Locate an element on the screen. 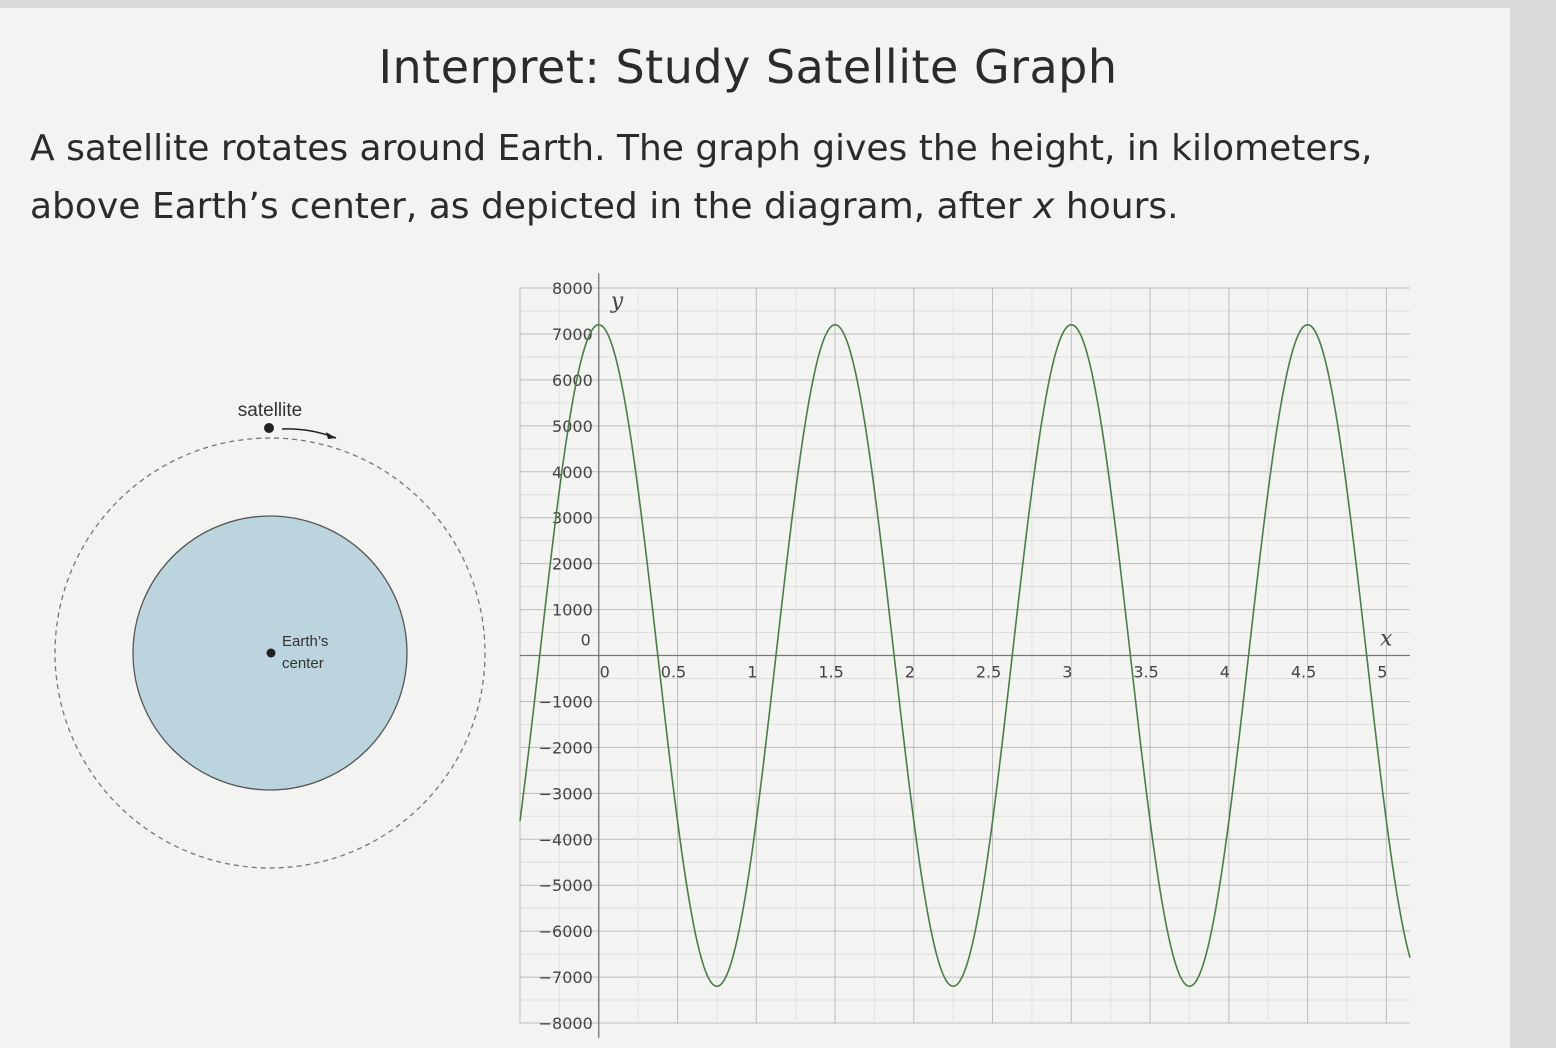 Image resolution: width=1556 pixels, height=1048 pixels. satellite-dot is located at coordinates (269, 428).